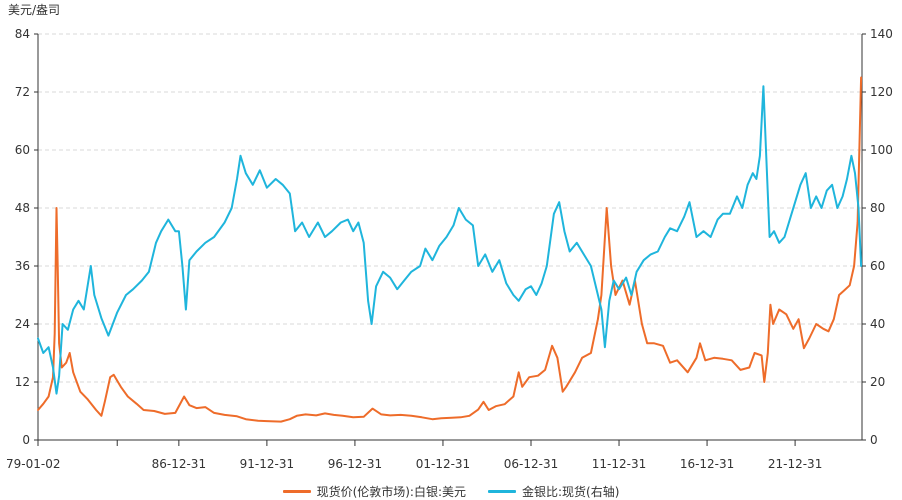  What do you see at coordinates (355, 464) in the screenshot?
I see `x-tick-label: 96-12-31` at bounding box center [355, 464].